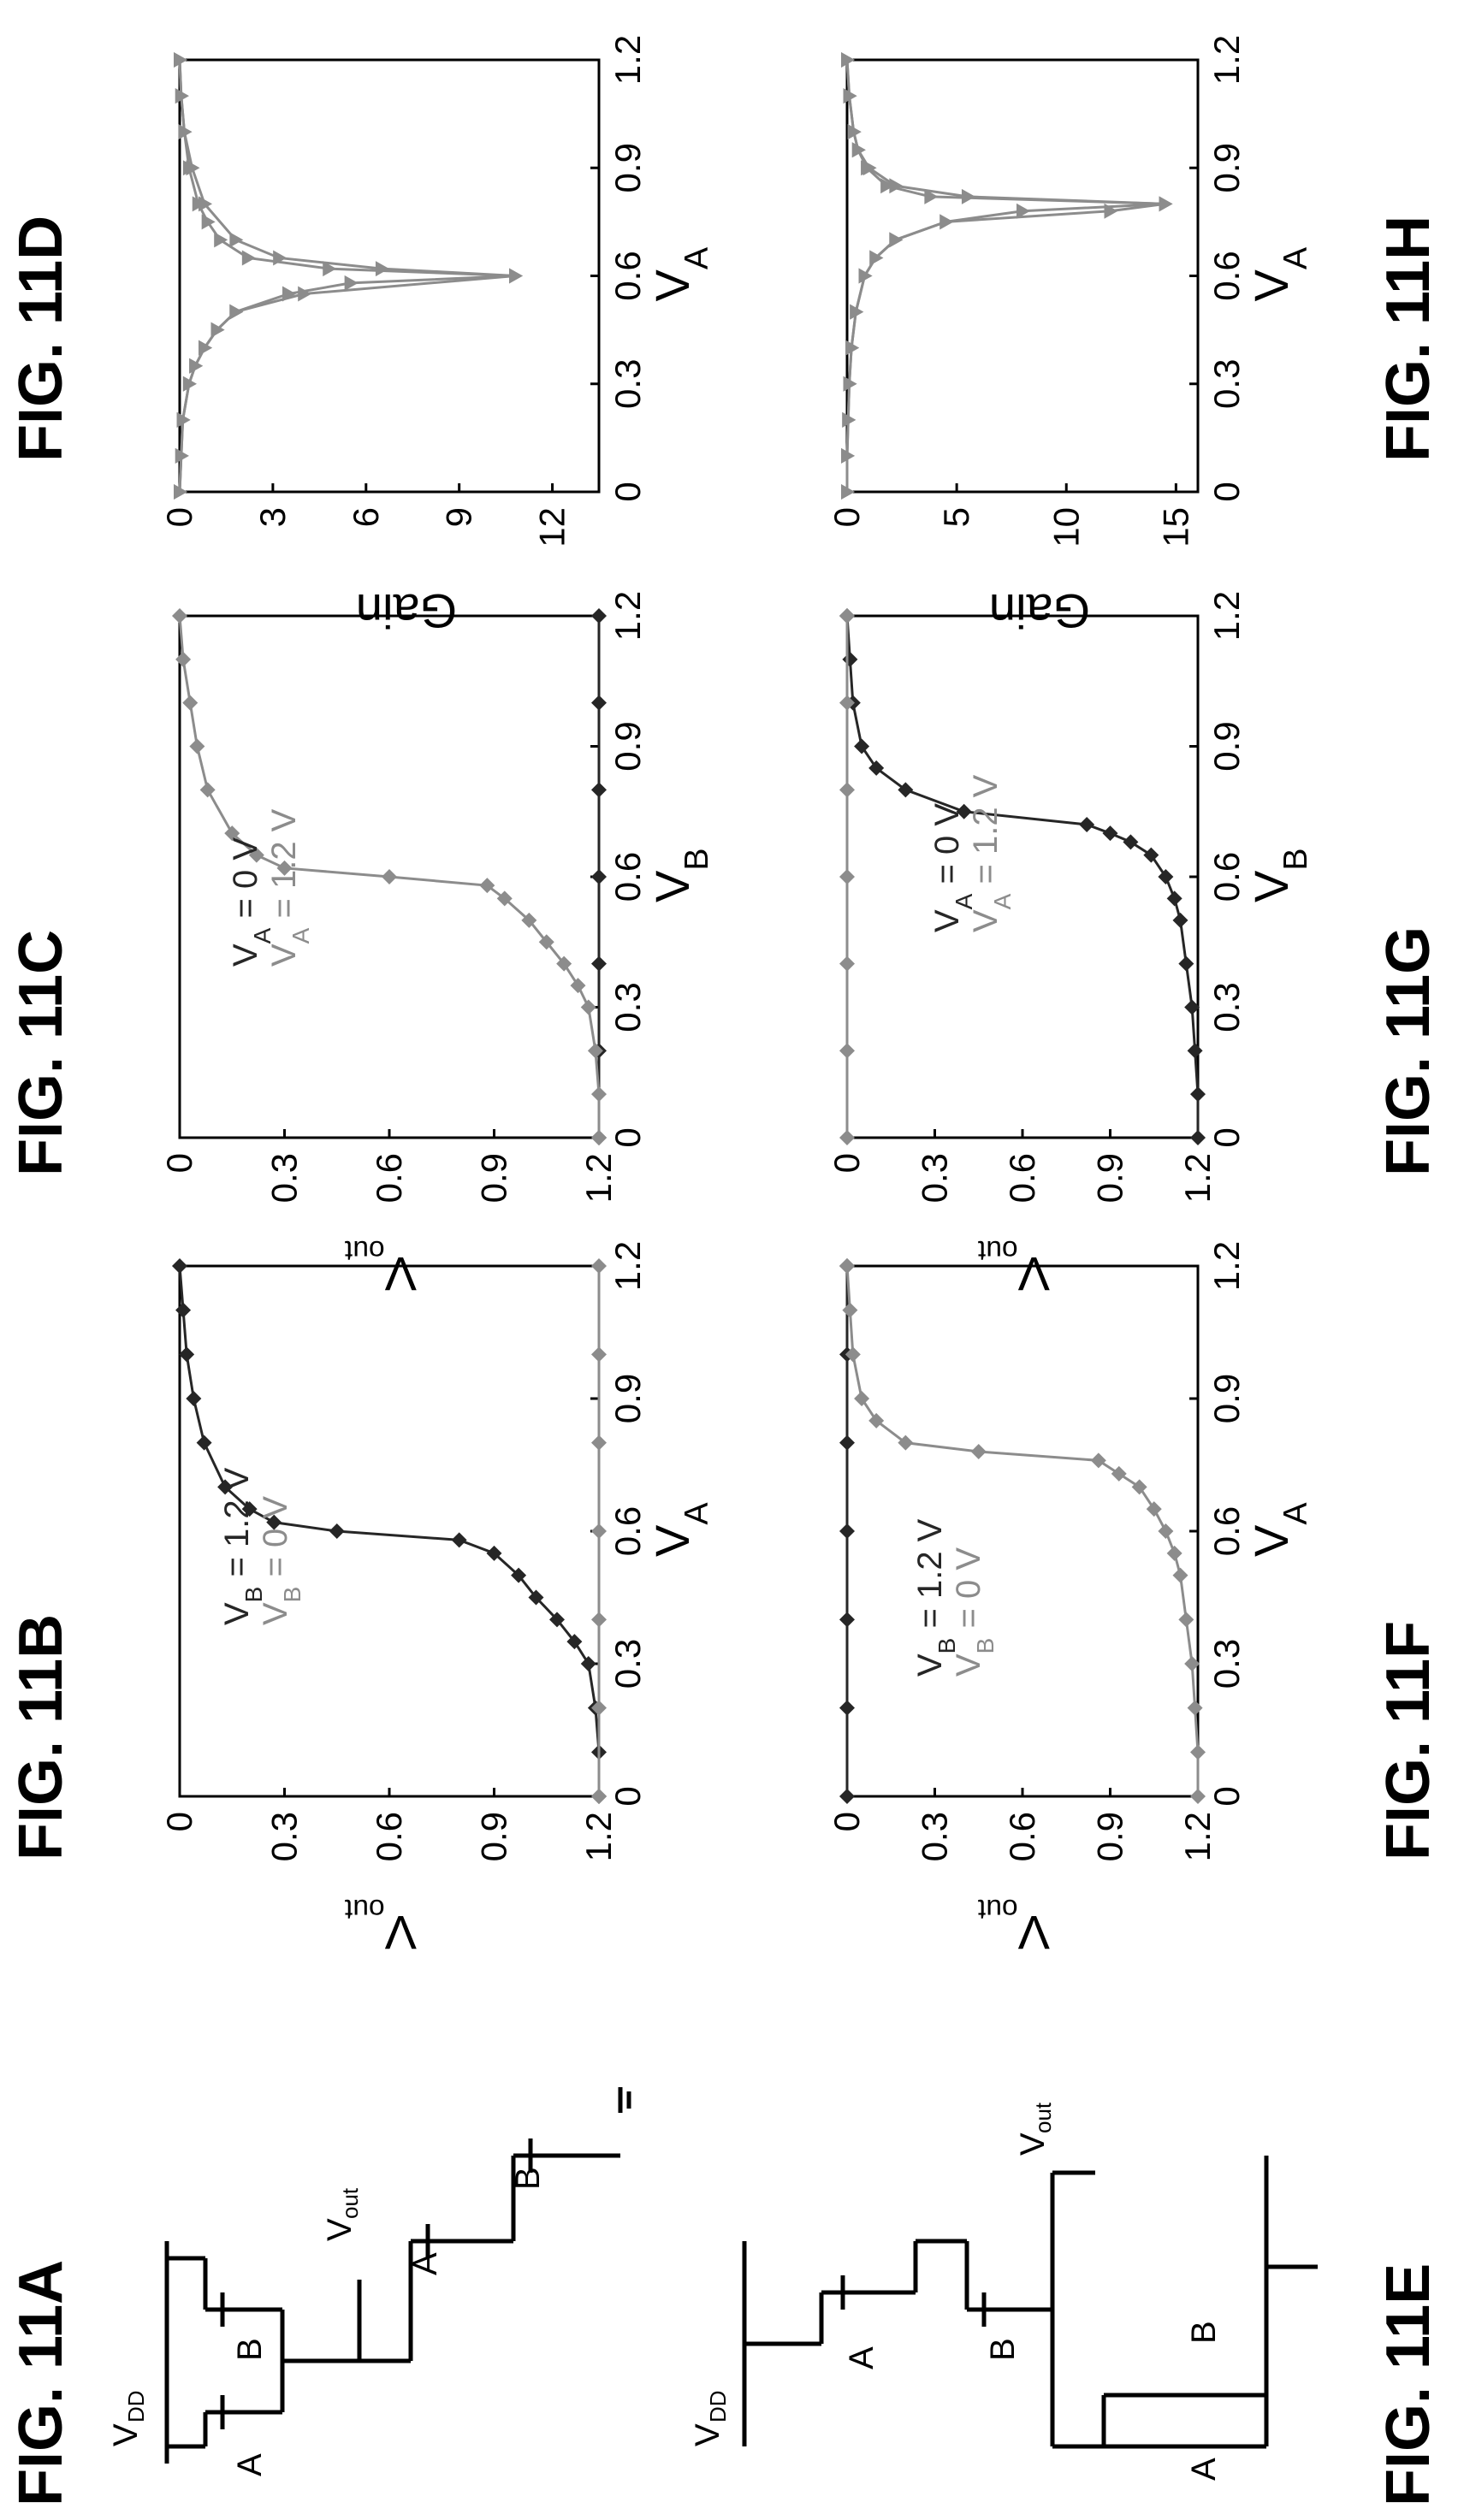 This screenshot has height=2520, width=1464. Describe the element at coordinates (250, 2464) in the screenshot. I see `circuit-11a-a-pmos: A` at that location.